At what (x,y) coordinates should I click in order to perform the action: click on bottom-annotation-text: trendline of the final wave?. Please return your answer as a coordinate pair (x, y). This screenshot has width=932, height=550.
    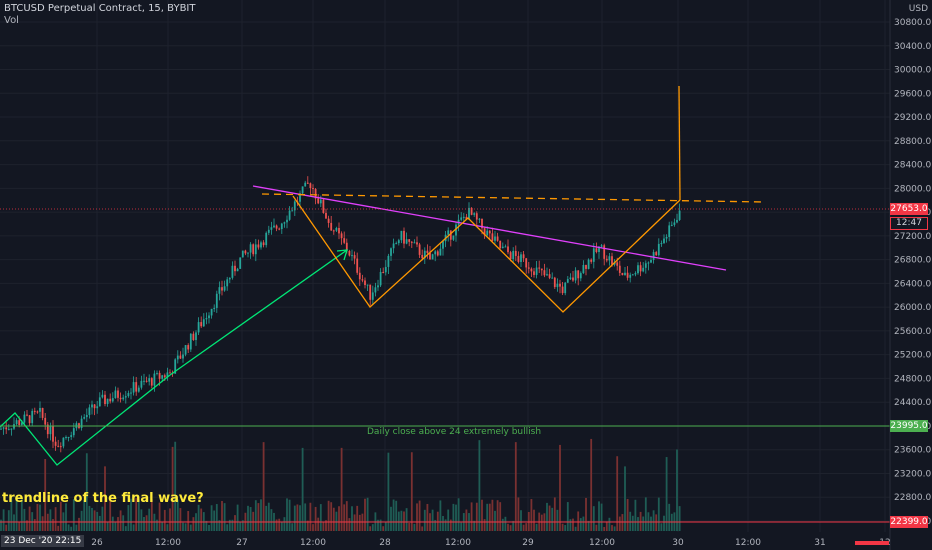
    Looking at the image, I should click on (103, 498).